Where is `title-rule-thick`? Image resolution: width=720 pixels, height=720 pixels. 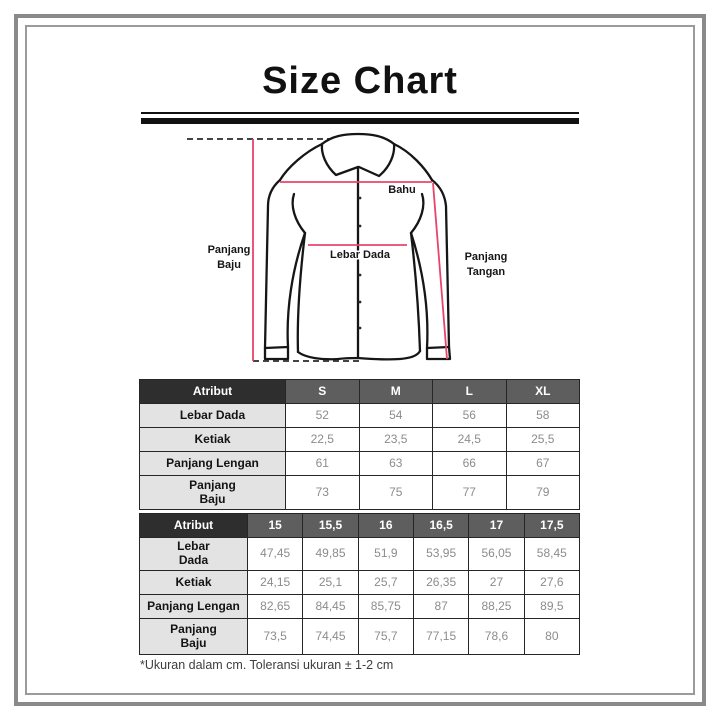
title-rule-thick is located at coordinates (360, 121).